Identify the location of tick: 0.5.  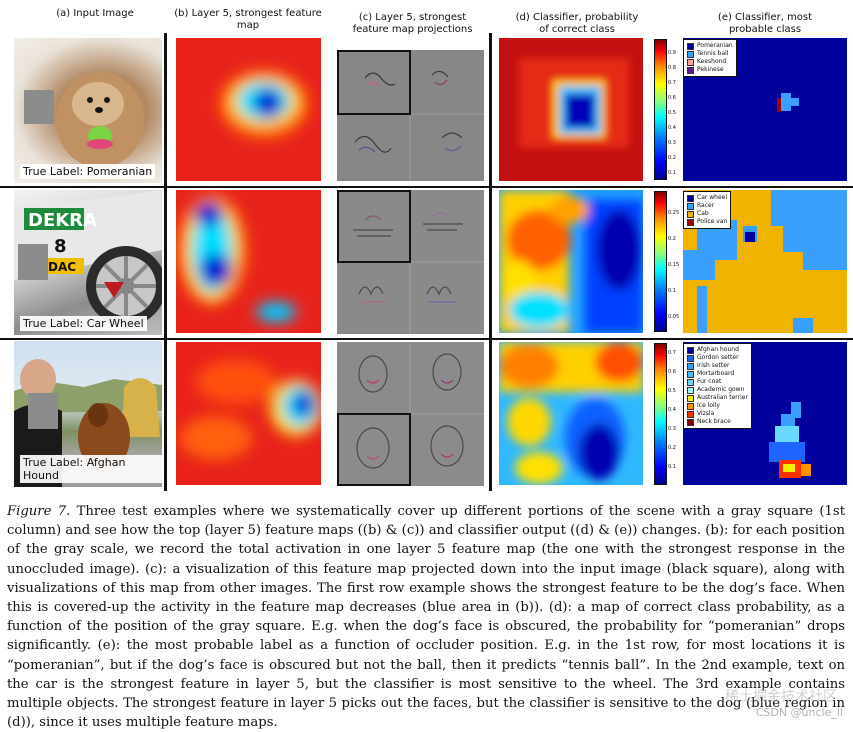
(672, 391).